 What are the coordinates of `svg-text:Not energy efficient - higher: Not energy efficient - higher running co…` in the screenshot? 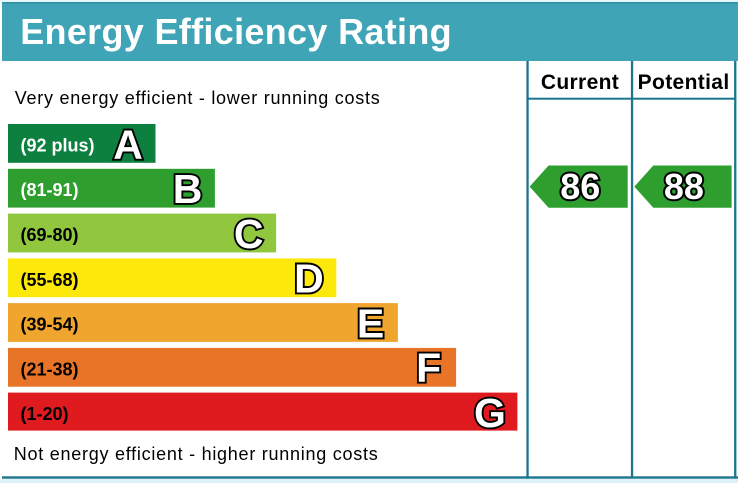 It's located at (196, 454).